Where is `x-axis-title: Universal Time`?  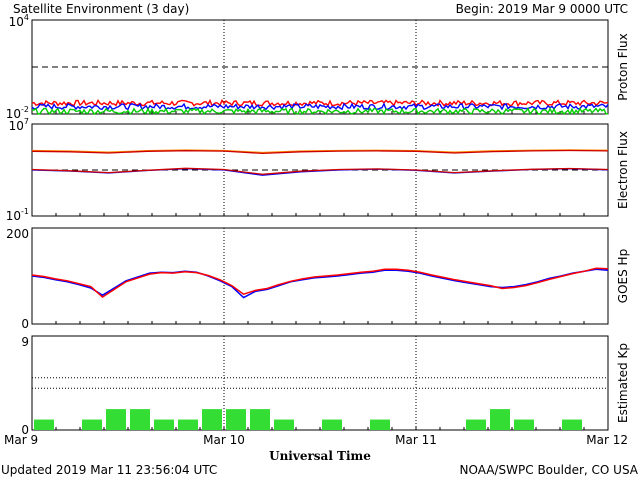 x-axis-title: Universal Time is located at coordinates (320, 456).